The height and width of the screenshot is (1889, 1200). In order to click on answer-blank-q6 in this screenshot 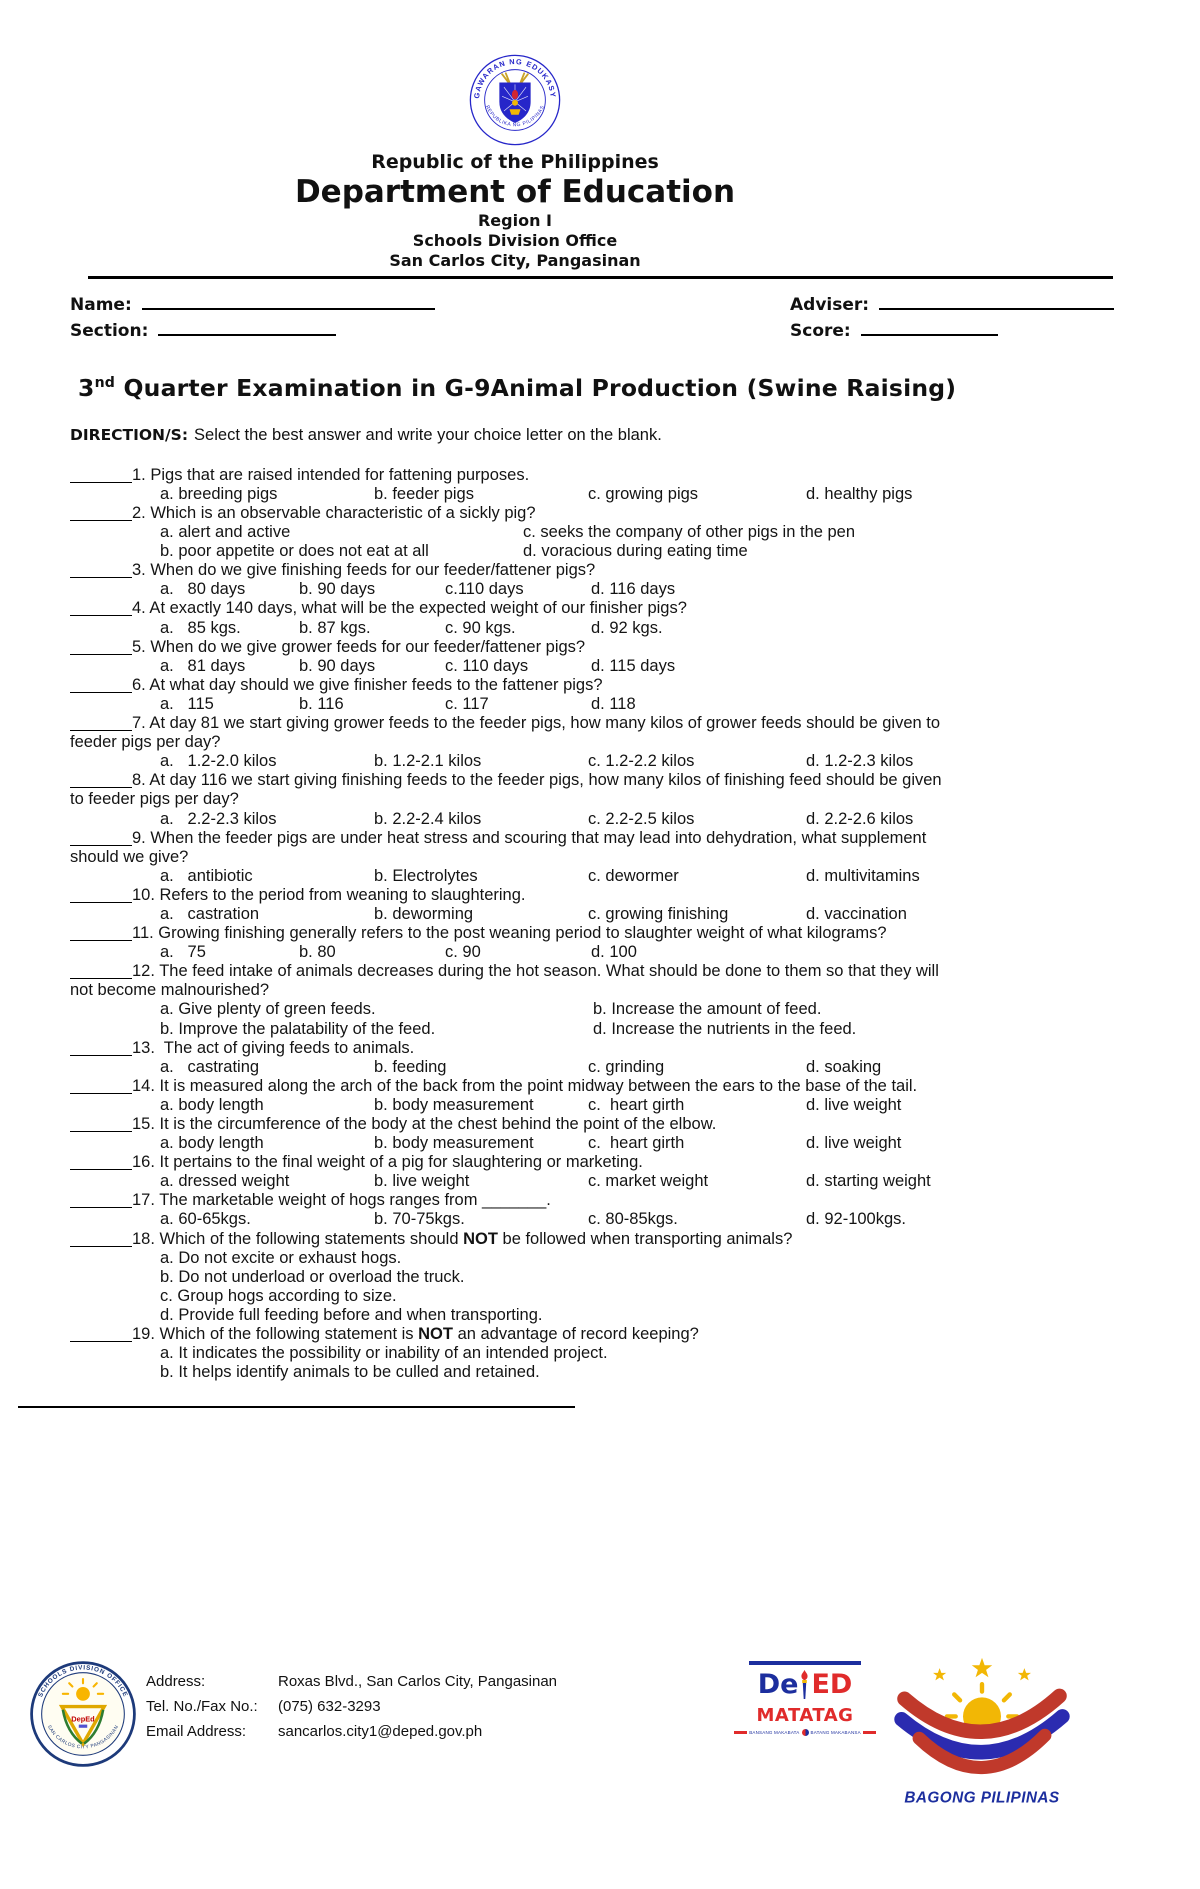, I will do `click(101, 692)`.